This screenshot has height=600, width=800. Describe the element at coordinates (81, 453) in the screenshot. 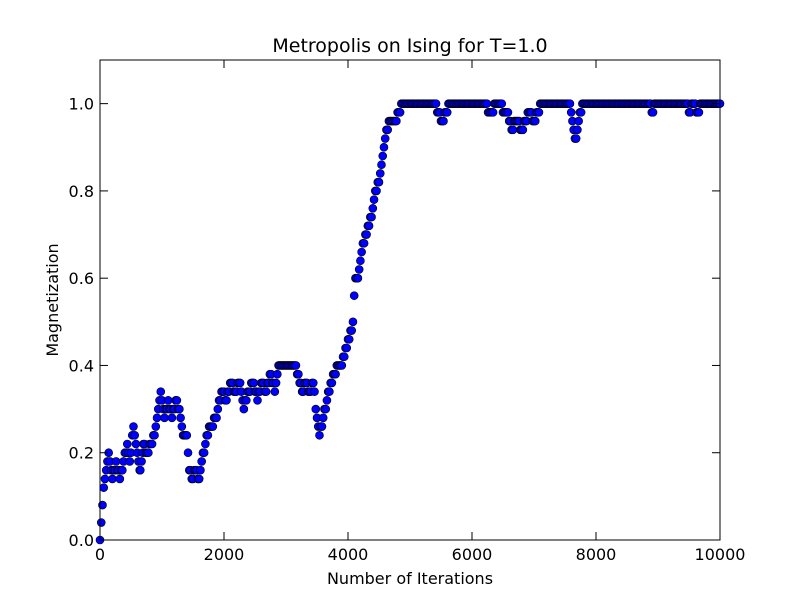

I see `y-tick-label: 0.2` at that location.